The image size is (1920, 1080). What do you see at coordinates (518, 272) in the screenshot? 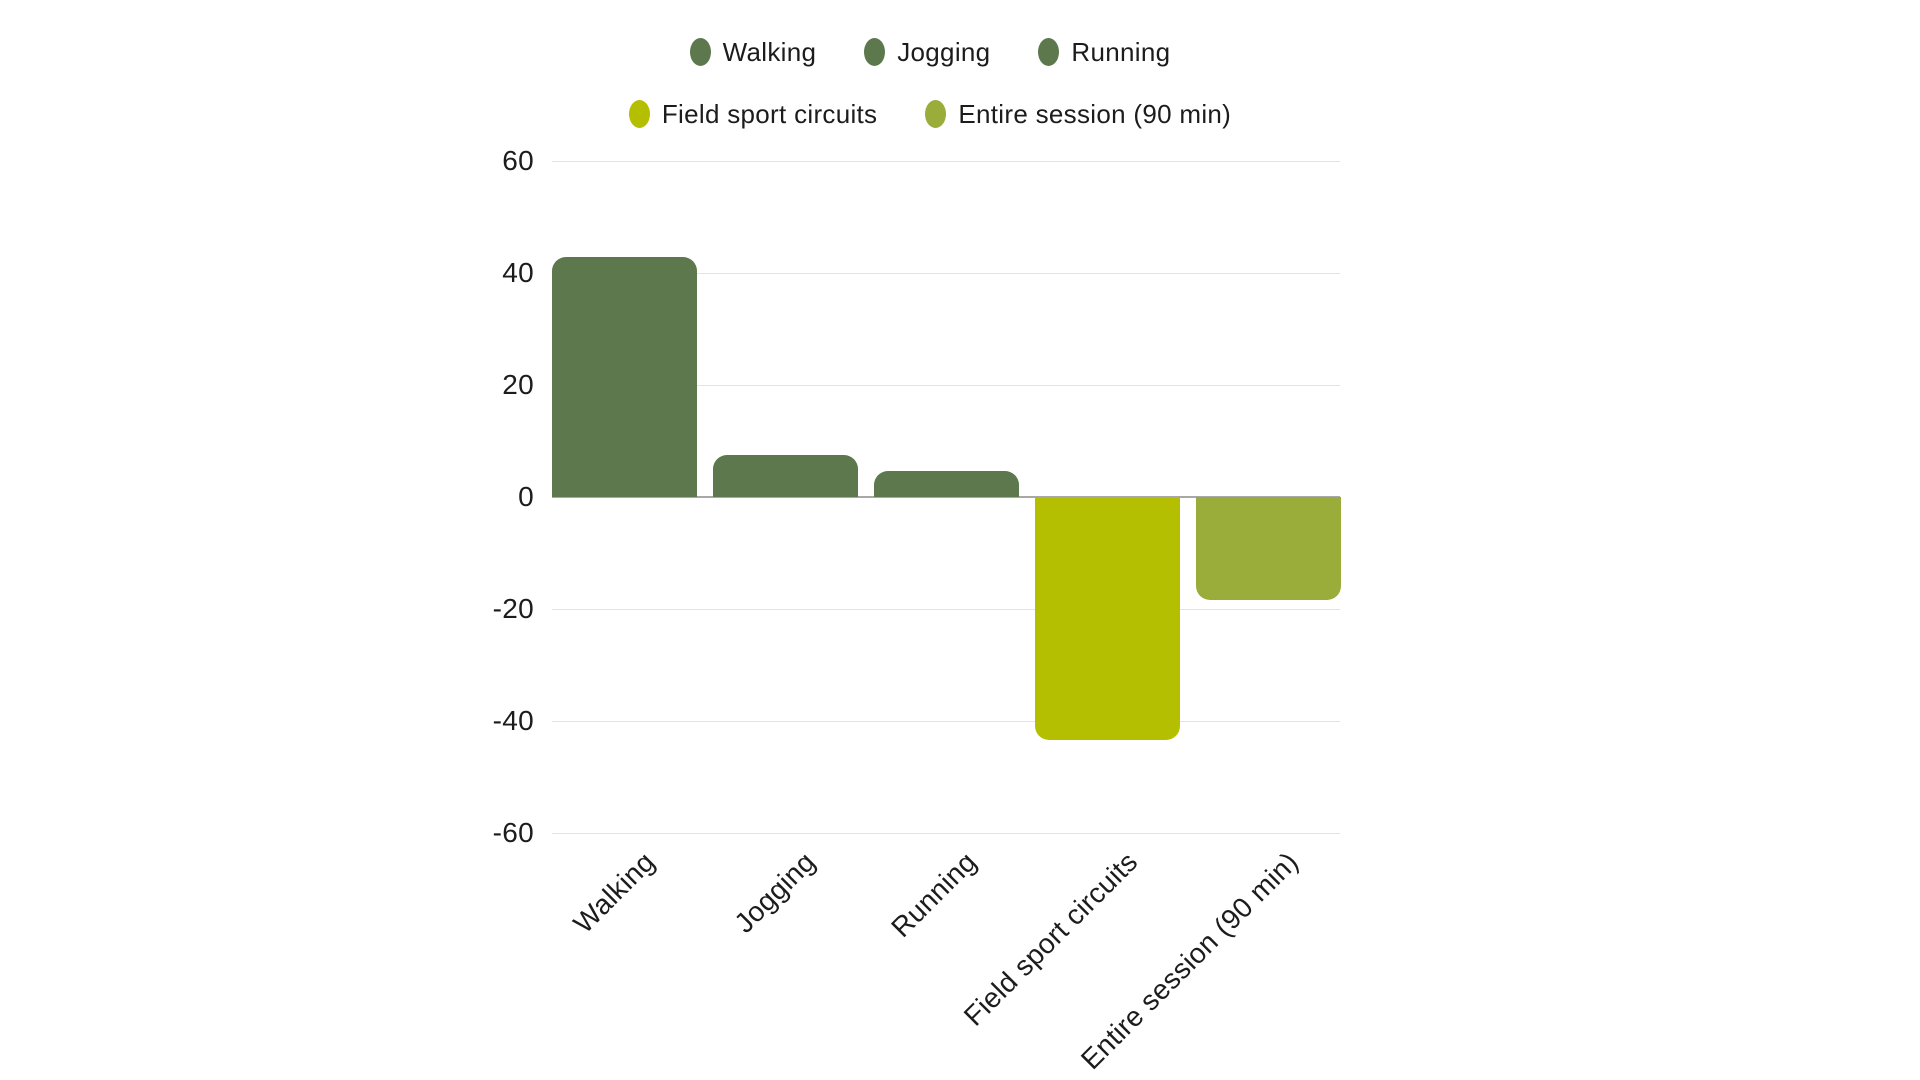
I see `y-tick-label-40: 40` at bounding box center [518, 272].